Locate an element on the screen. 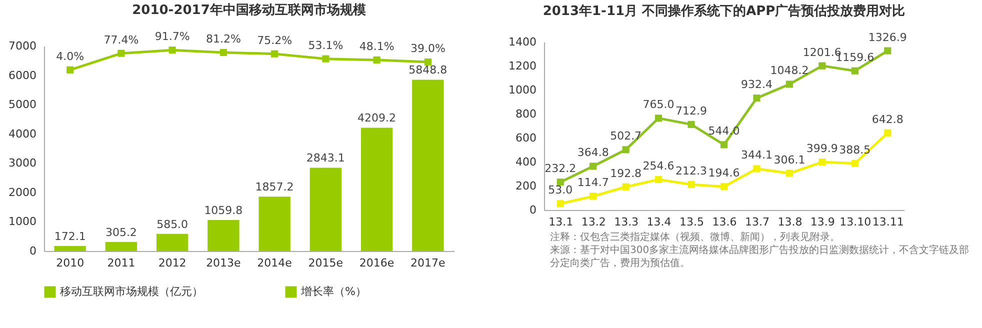 Image resolution: width=982 pixels, height=328 pixels. x-tick-label: 13.7 is located at coordinates (757, 222).